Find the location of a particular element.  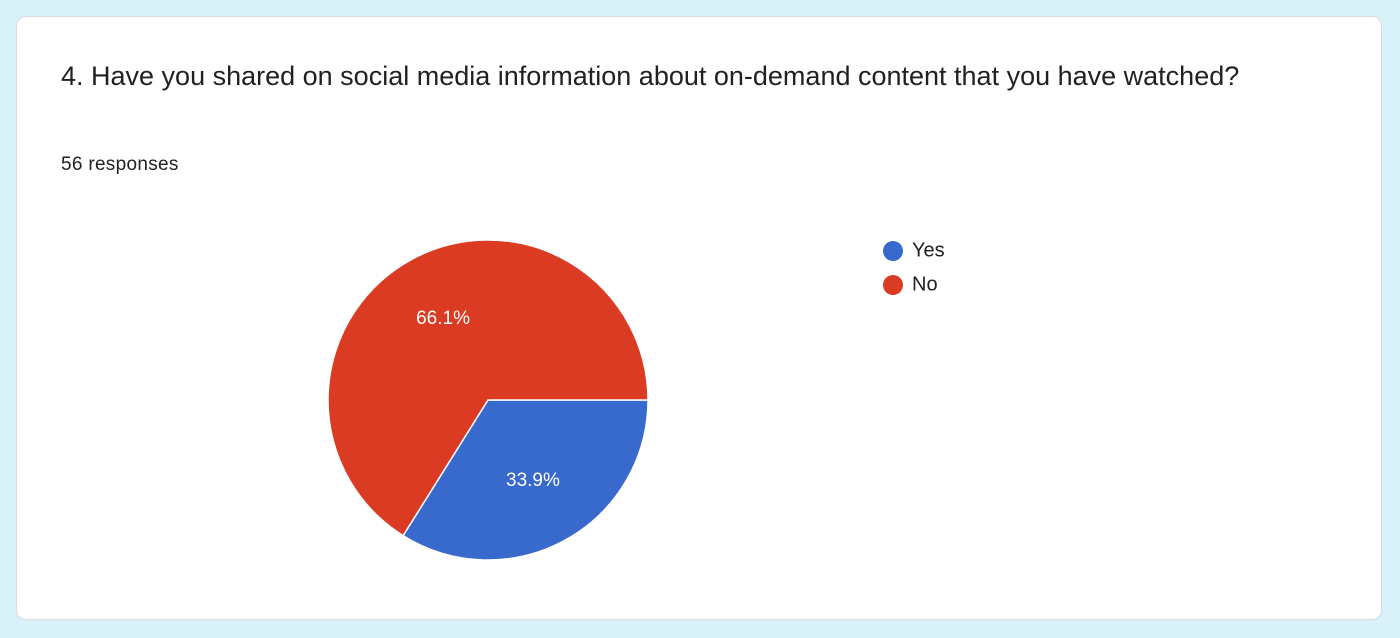

legend-label-yes: Yes is located at coordinates (928, 250).